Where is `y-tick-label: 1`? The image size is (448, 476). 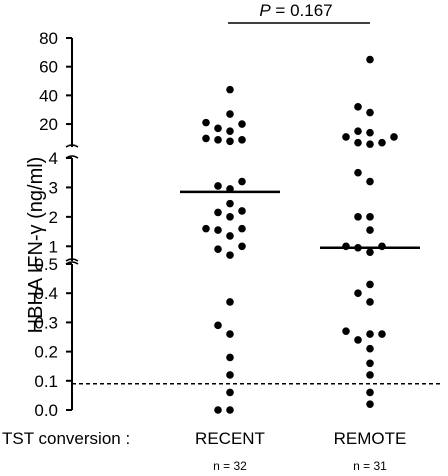
y-tick-label: 1 is located at coordinates (53, 246).